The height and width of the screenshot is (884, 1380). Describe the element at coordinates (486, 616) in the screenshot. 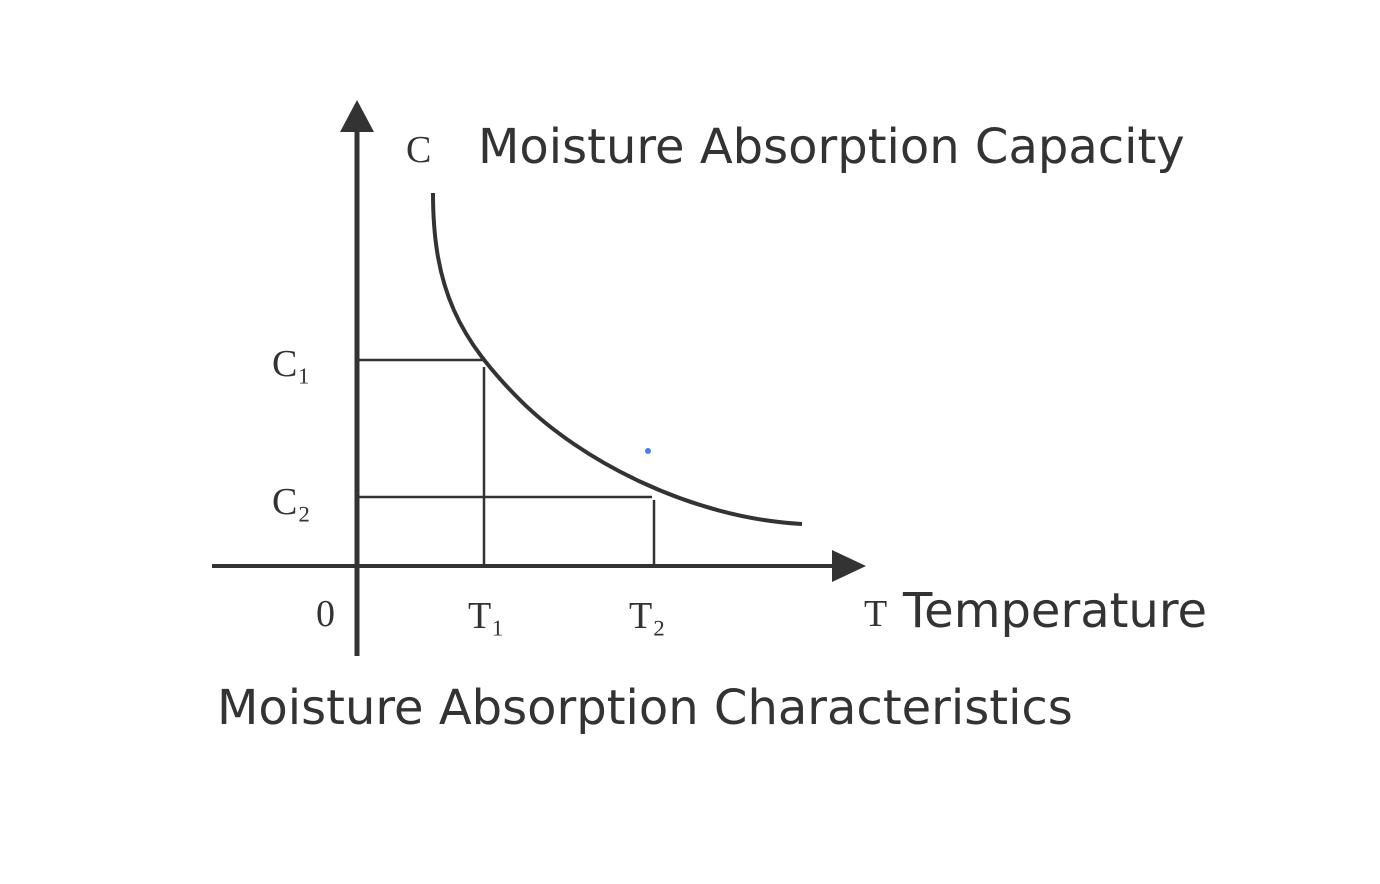

I see `t1-label: T₁` at that location.